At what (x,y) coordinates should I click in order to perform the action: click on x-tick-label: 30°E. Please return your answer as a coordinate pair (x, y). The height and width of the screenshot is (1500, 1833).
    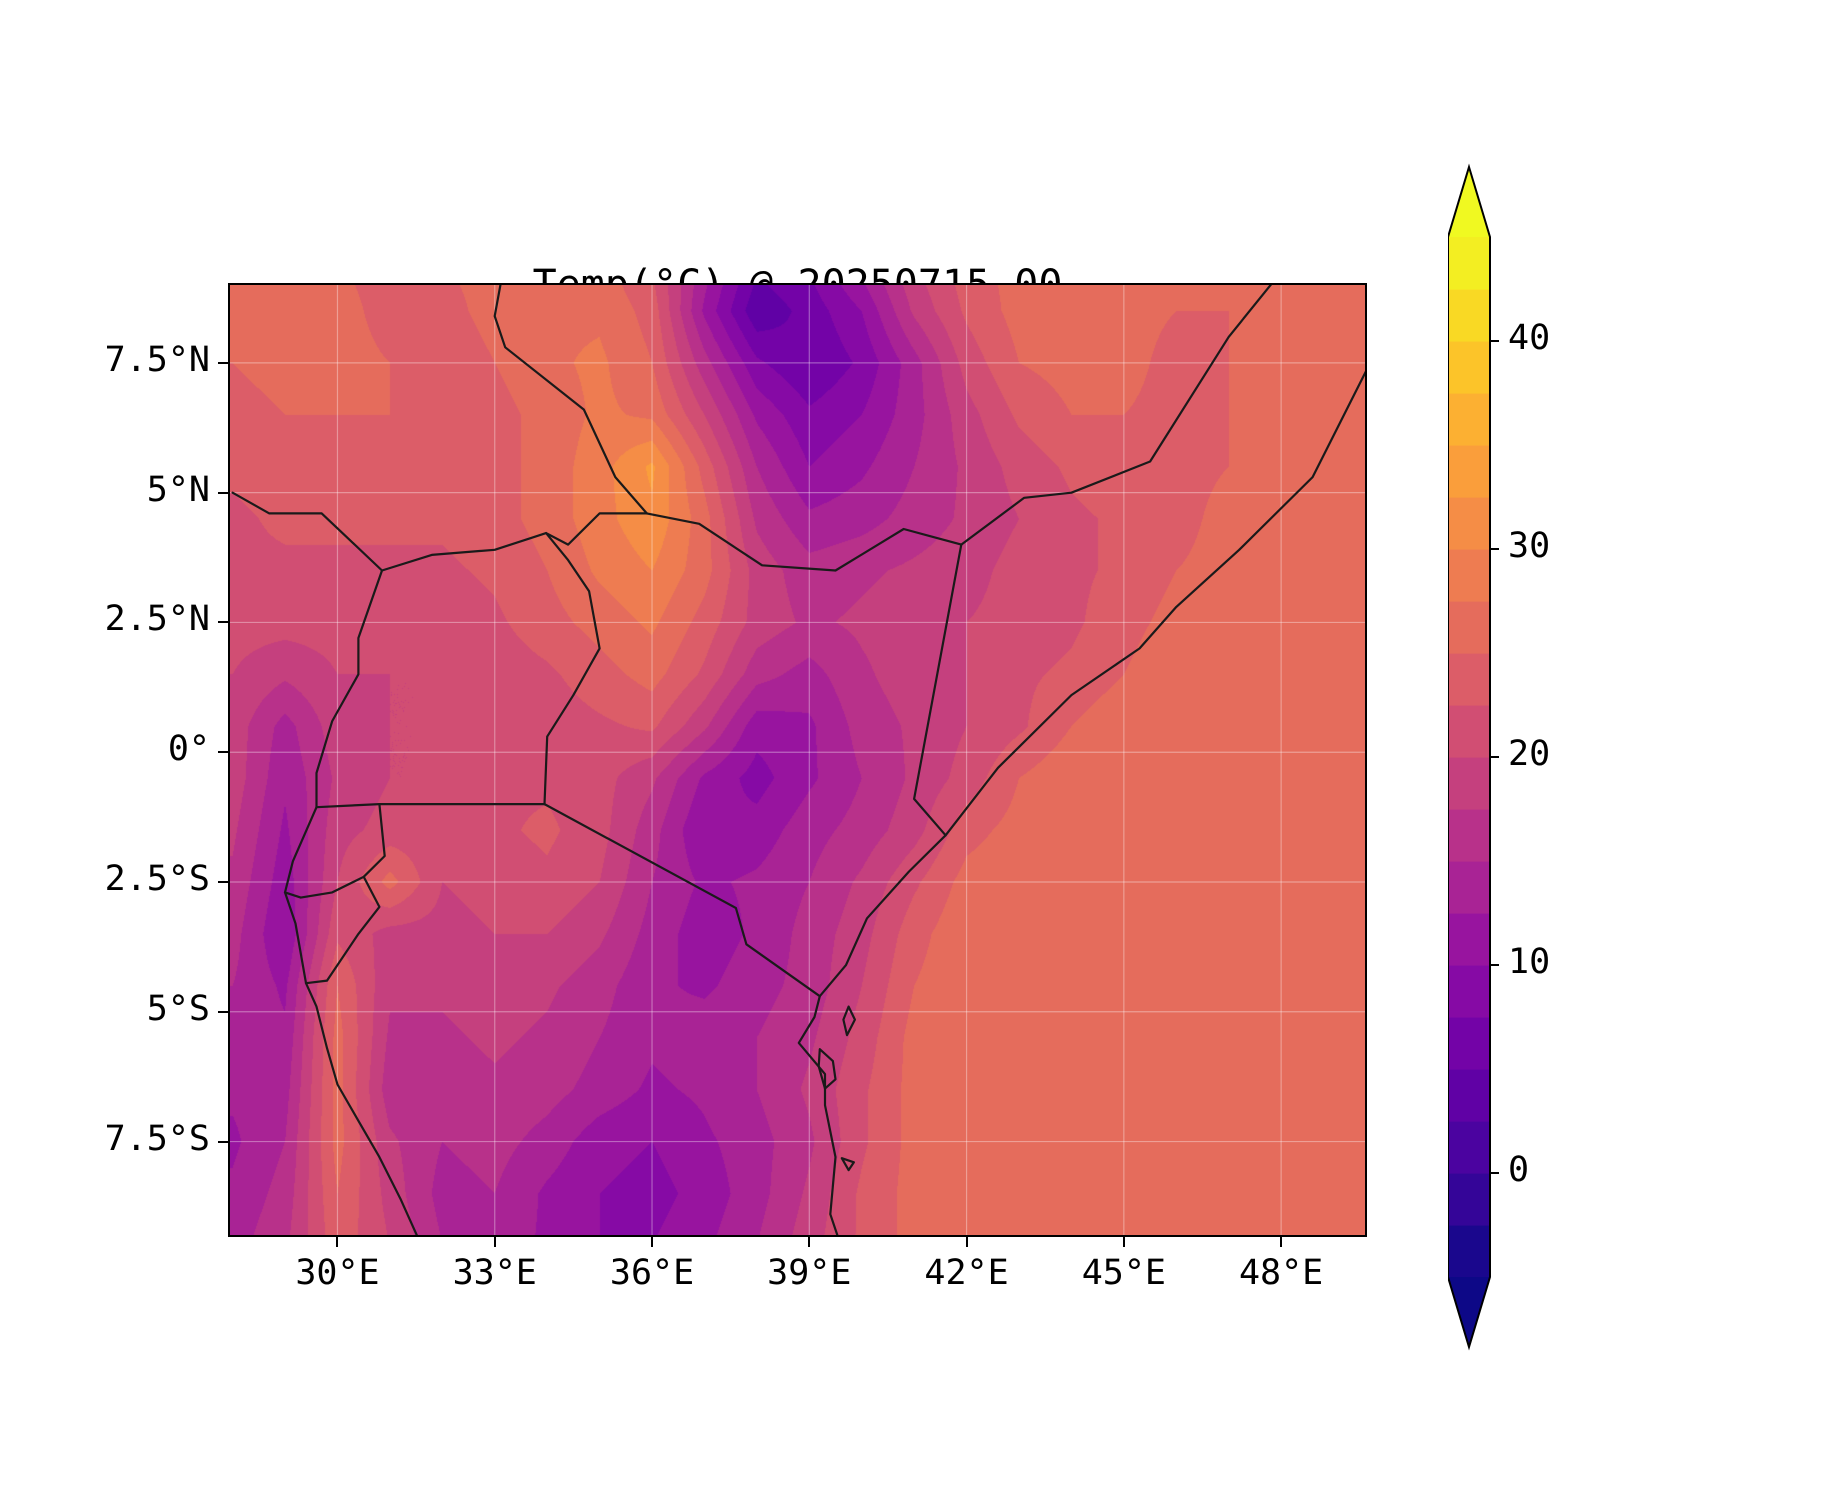
    Looking at the image, I should click on (337, 1273).